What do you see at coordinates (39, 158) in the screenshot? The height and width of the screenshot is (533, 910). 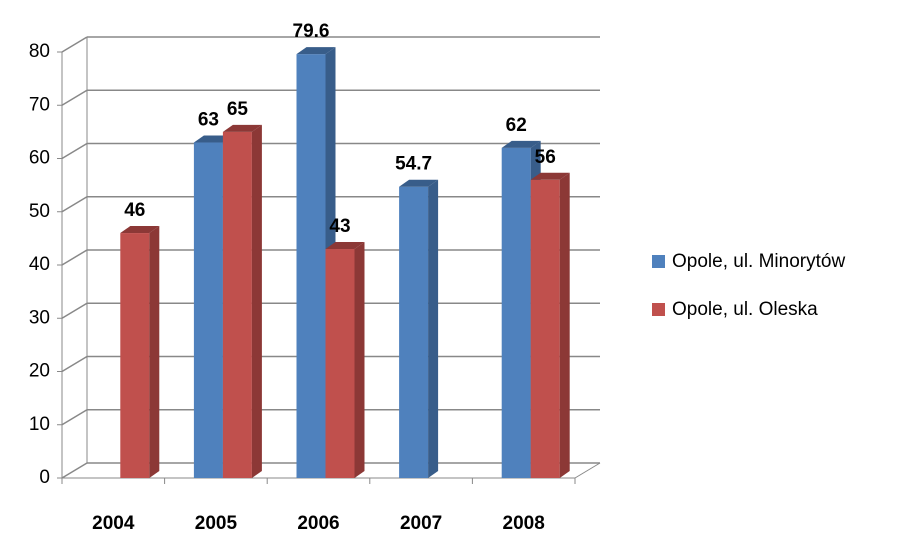 I see `y-tick-label: 60` at bounding box center [39, 158].